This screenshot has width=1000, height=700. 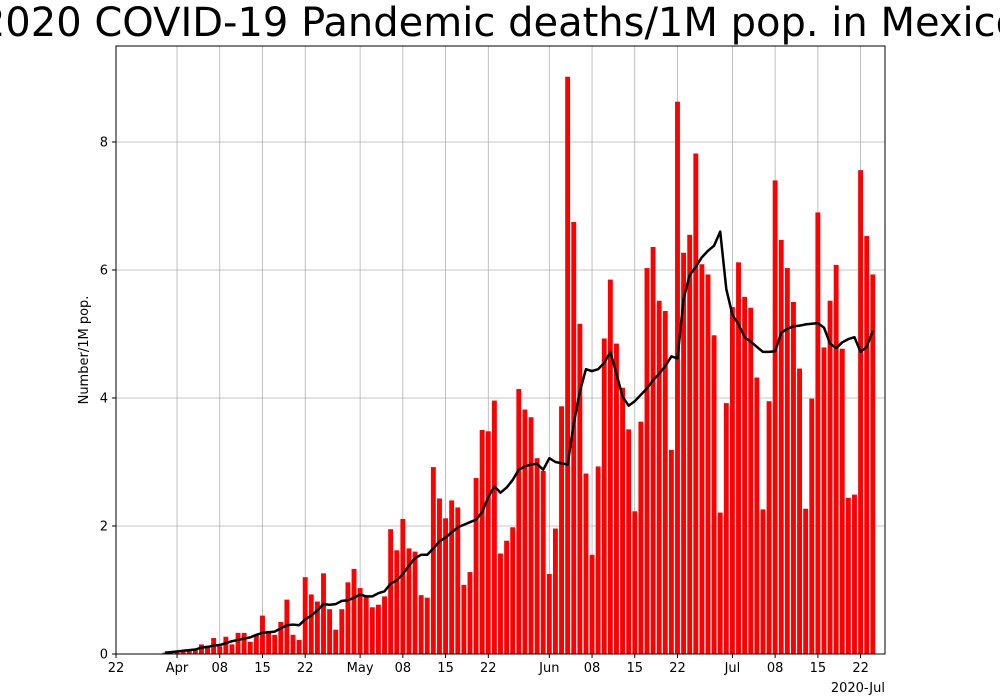 What do you see at coordinates (104, 271) in the screenshot?
I see `y-tick-label: 6` at bounding box center [104, 271].